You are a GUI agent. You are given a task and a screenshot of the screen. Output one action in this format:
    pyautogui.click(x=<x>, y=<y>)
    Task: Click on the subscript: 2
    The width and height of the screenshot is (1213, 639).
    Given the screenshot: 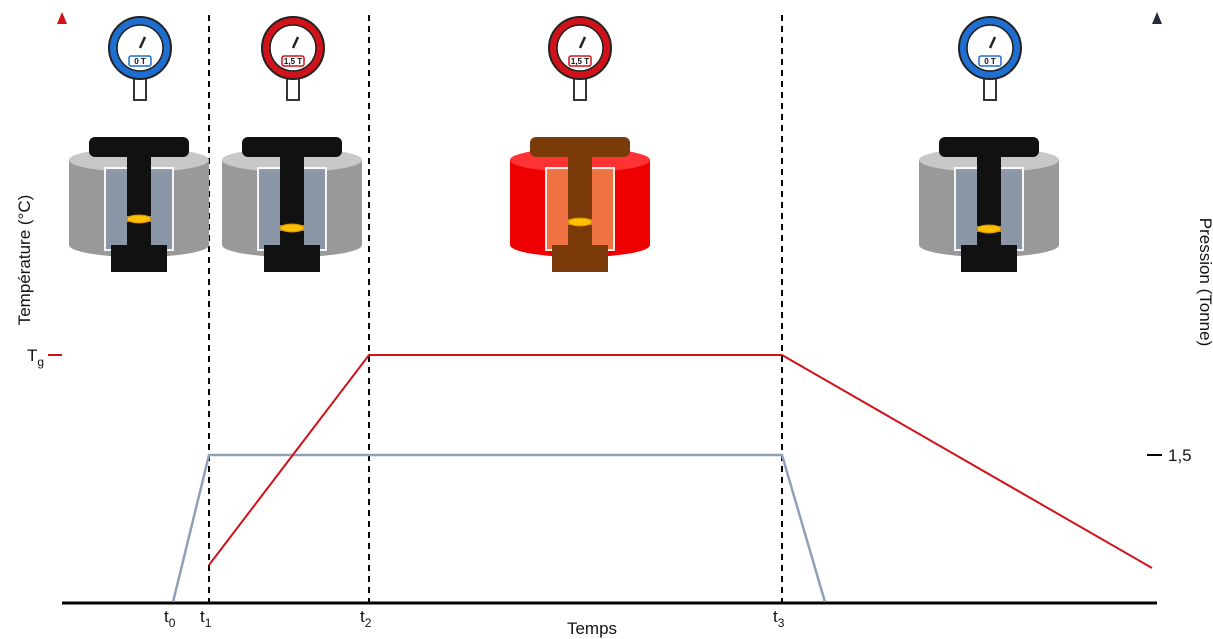 What is the action you would take?
    pyautogui.click(x=368, y=623)
    